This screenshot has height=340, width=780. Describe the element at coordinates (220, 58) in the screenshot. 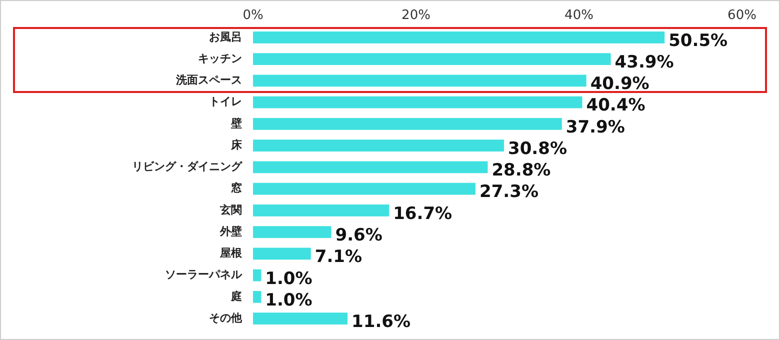

I see `y-tick-label: キッチン` at that location.